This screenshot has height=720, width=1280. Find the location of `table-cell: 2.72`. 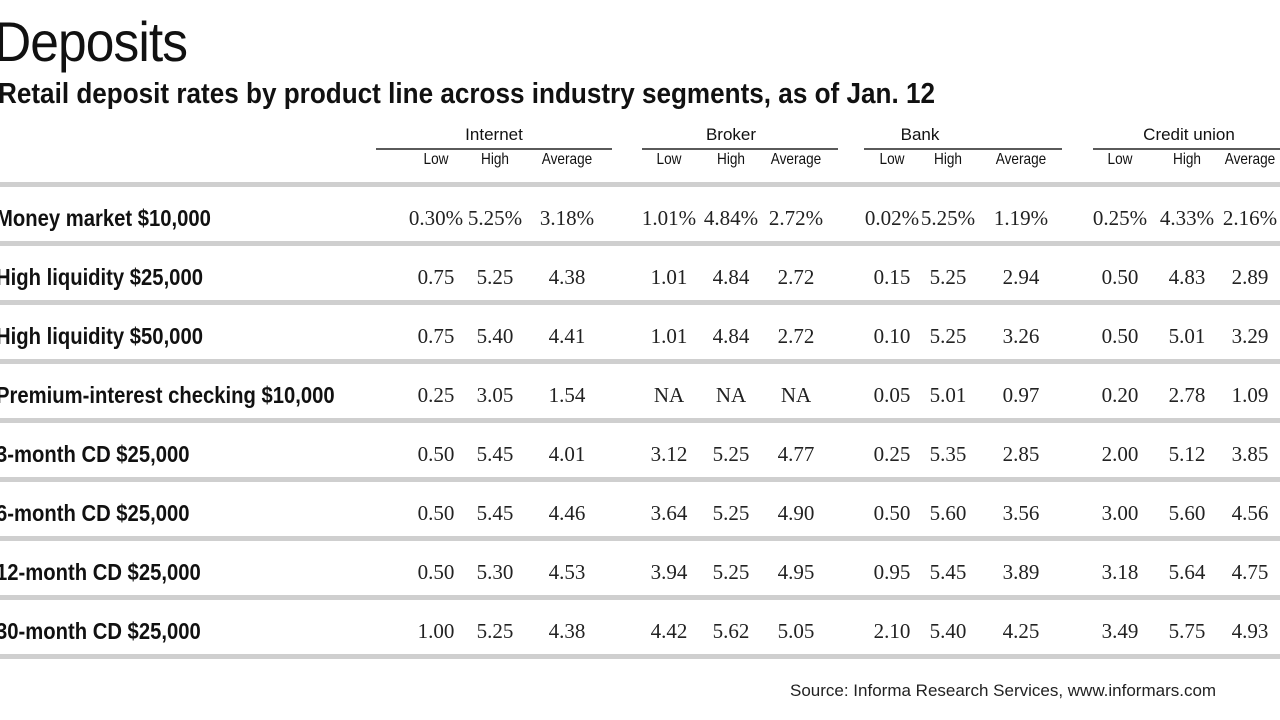

table-cell: 2.72 is located at coordinates (796, 336).